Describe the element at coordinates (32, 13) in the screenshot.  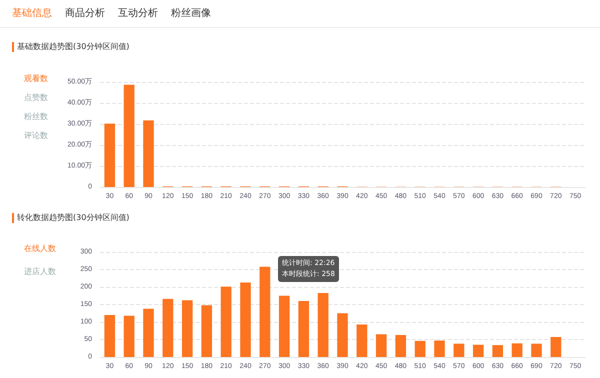
I see `text: 基础信息` at that location.